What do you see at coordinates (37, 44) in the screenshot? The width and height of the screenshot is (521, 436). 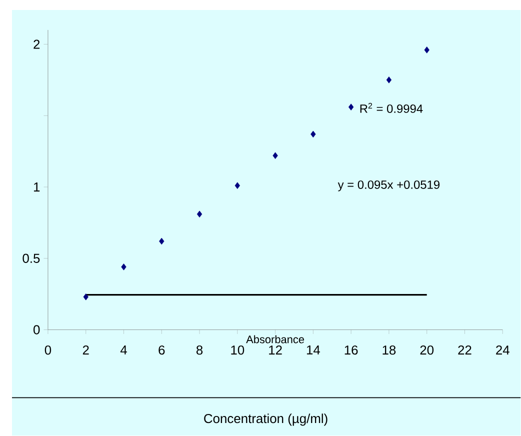 I see `y-tick-label: 2` at bounding box center [37, 44].